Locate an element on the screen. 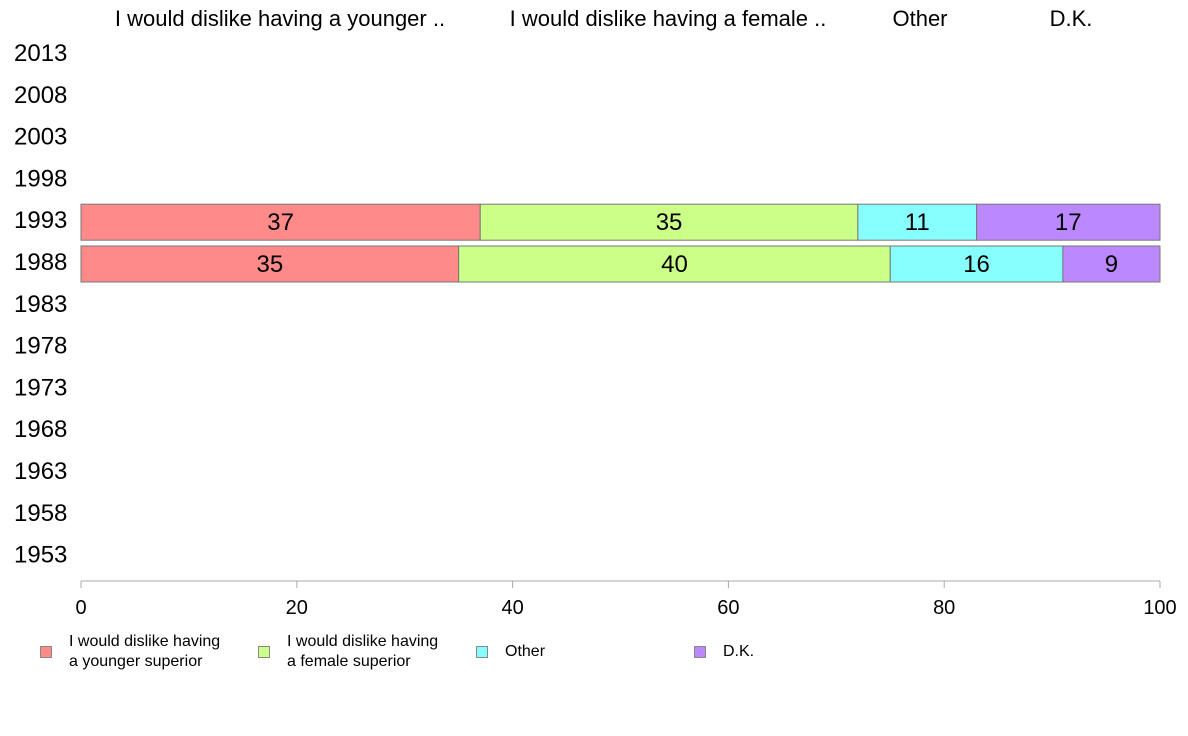  series-header-label: I would dislike having a younger .. is located at coordinates (280, 18).